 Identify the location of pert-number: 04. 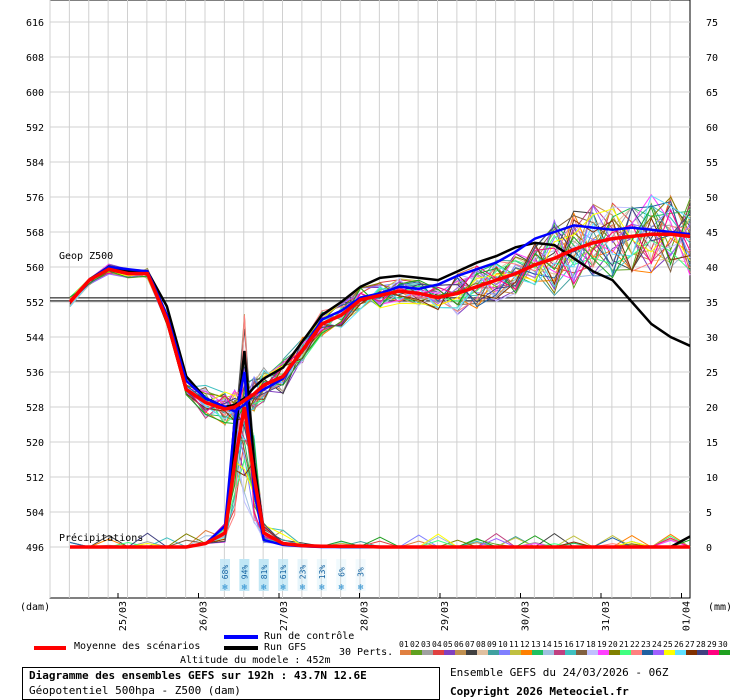
(437, 644).